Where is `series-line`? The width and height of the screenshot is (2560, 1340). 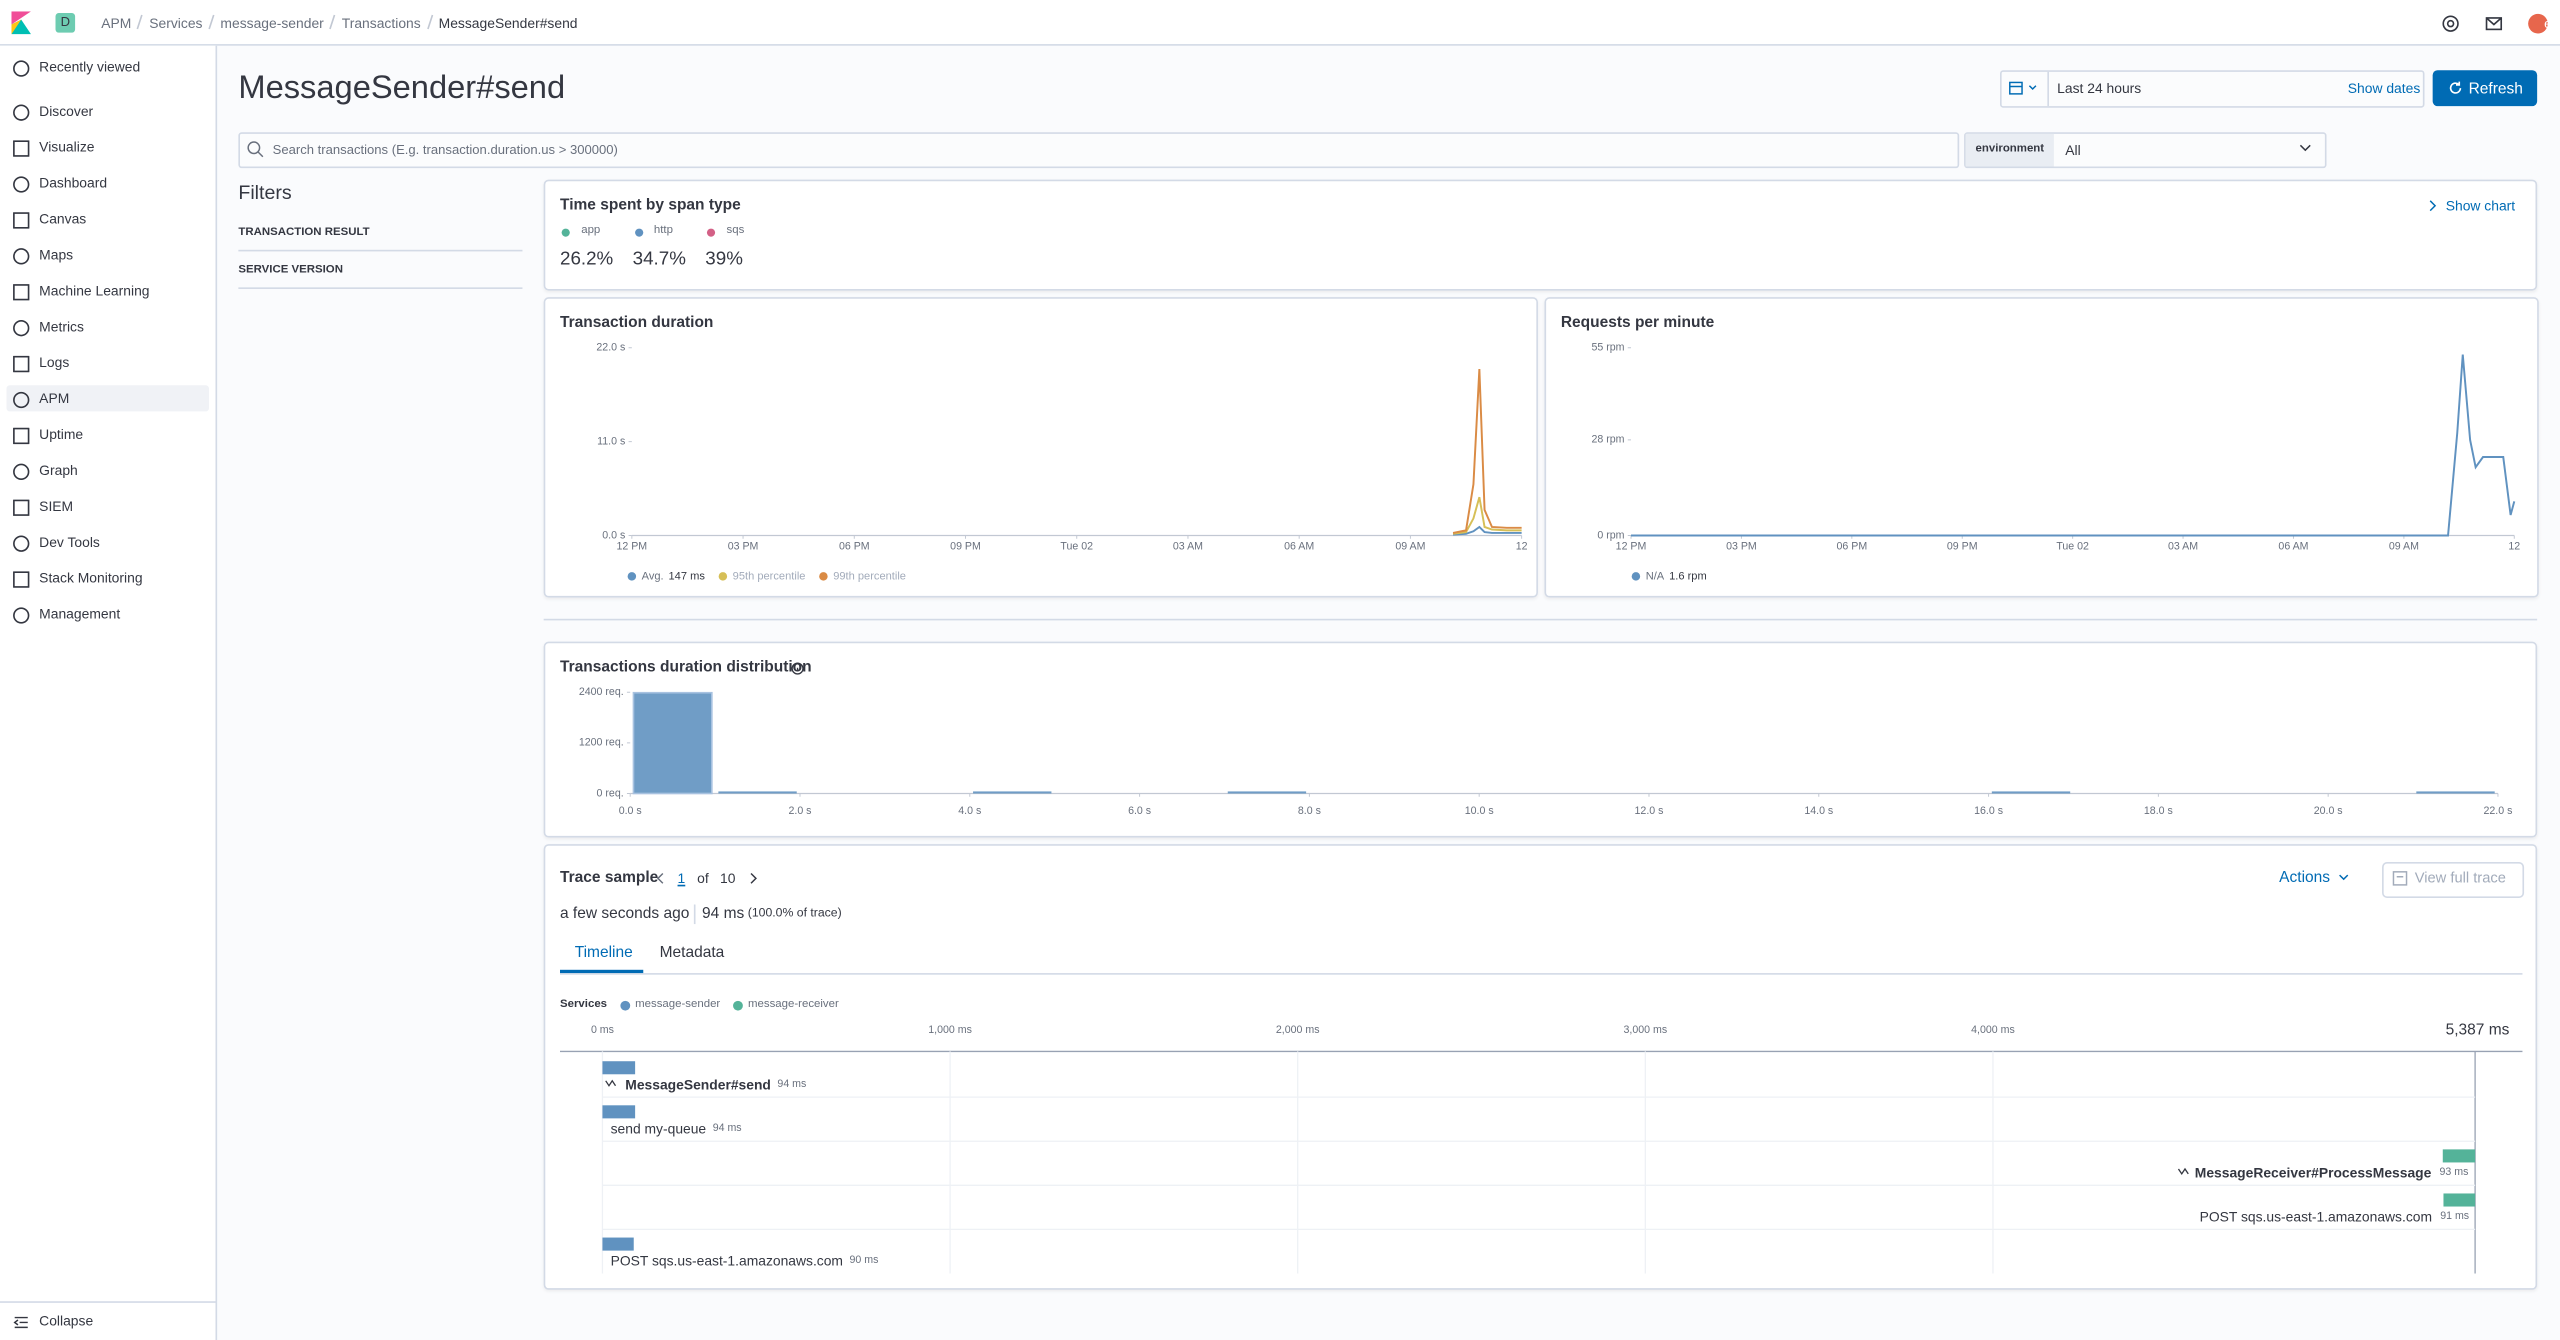 series-line is located at coordinates (1487, 515).